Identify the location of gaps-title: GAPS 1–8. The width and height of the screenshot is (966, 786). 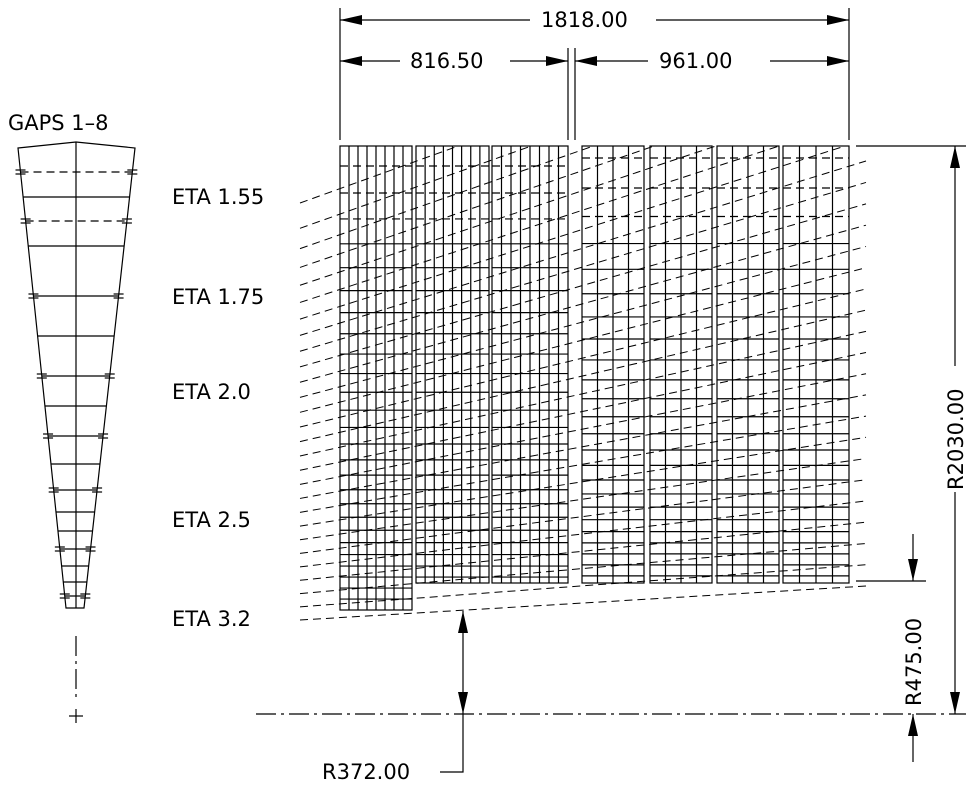
(58, 123).